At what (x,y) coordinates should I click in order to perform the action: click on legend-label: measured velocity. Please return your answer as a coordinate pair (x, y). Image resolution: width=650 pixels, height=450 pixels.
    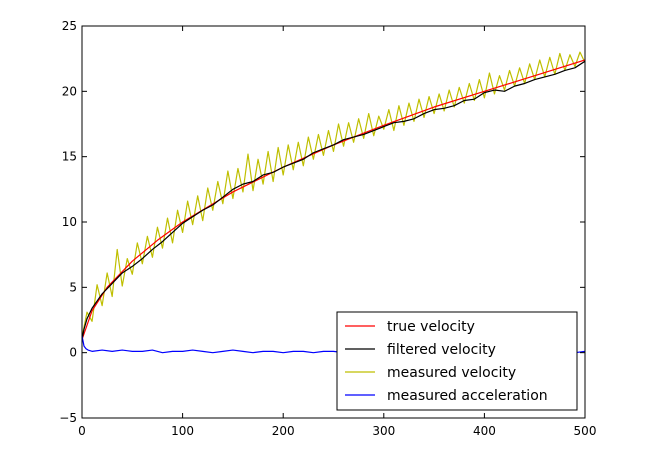
    Looking at the image, I should click on (451, 373).